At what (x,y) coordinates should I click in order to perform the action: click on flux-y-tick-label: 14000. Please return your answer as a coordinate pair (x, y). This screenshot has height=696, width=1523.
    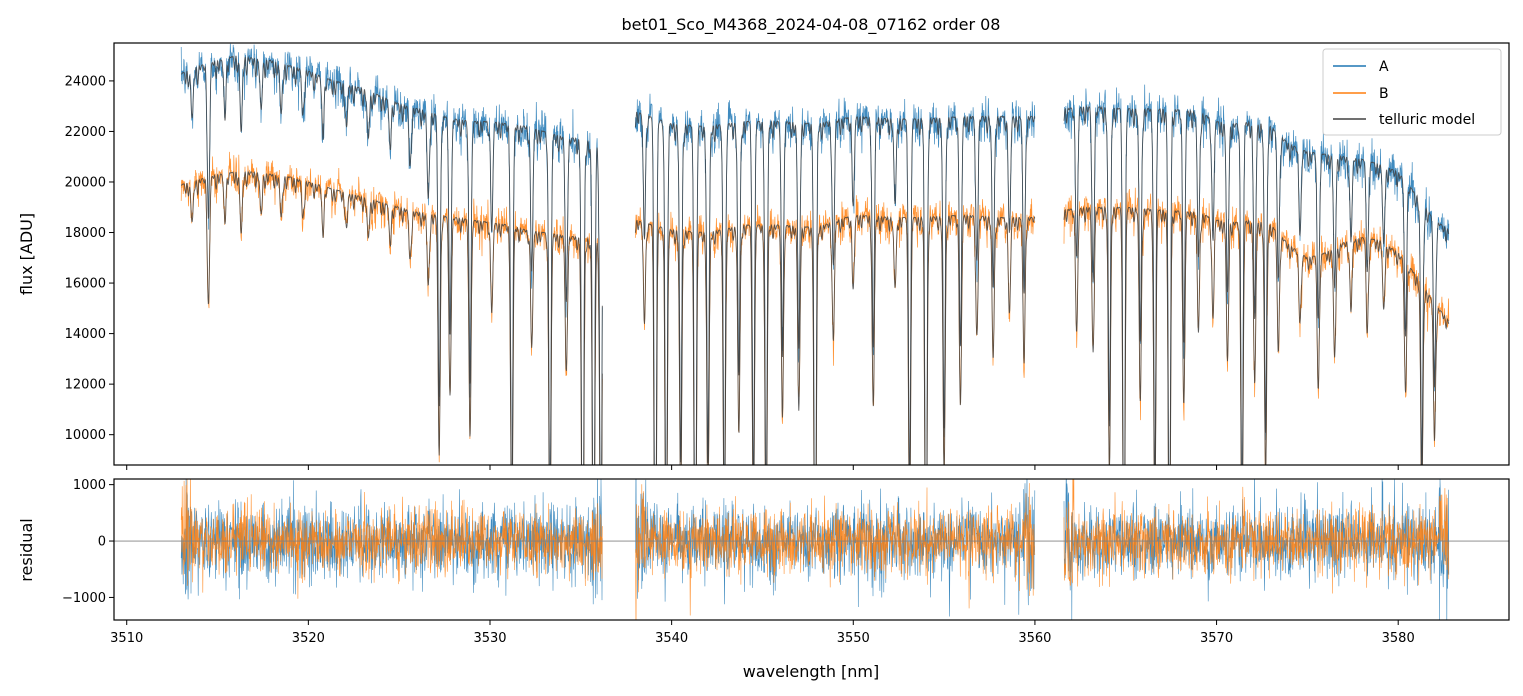
    Looking at the image, I should click on (85, 334).